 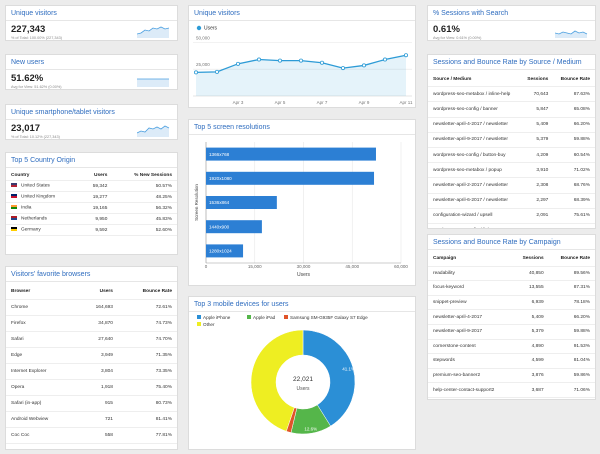 I want to click on table-row: wordpress-seo-config / link 1,950 55.44%, so click(x=511, y=225).